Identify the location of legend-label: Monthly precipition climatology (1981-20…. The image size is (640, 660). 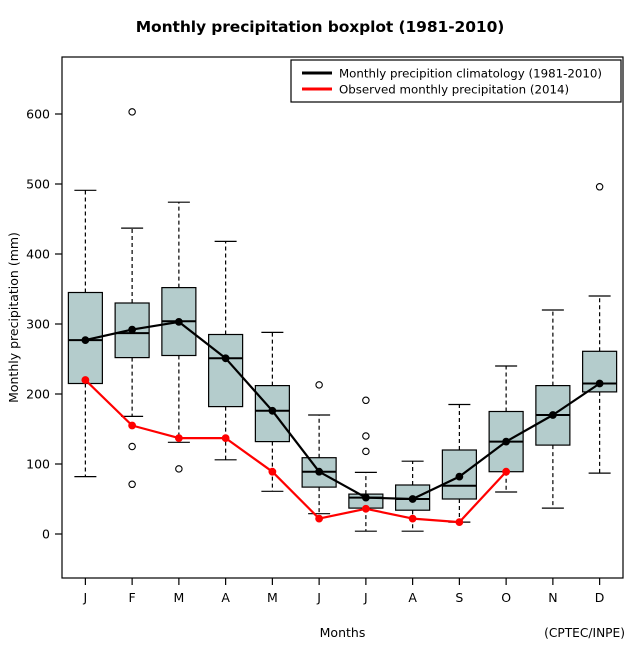
(470, 74).